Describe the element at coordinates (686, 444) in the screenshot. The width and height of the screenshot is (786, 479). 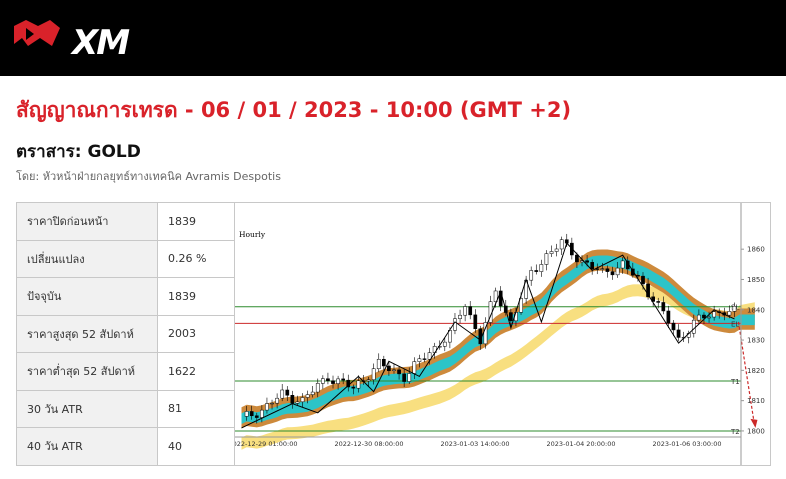
I see `x-tick-label: 2023-01-06 03:00:00` at that location.